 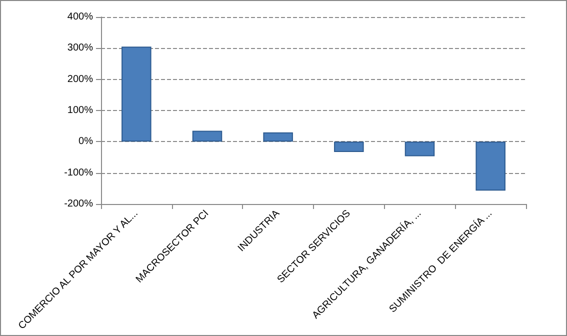 What do you see at coordinates (86, 142) in the screenshot?
I see `y-tick-label: 0%` at bounding box center [86, 142].